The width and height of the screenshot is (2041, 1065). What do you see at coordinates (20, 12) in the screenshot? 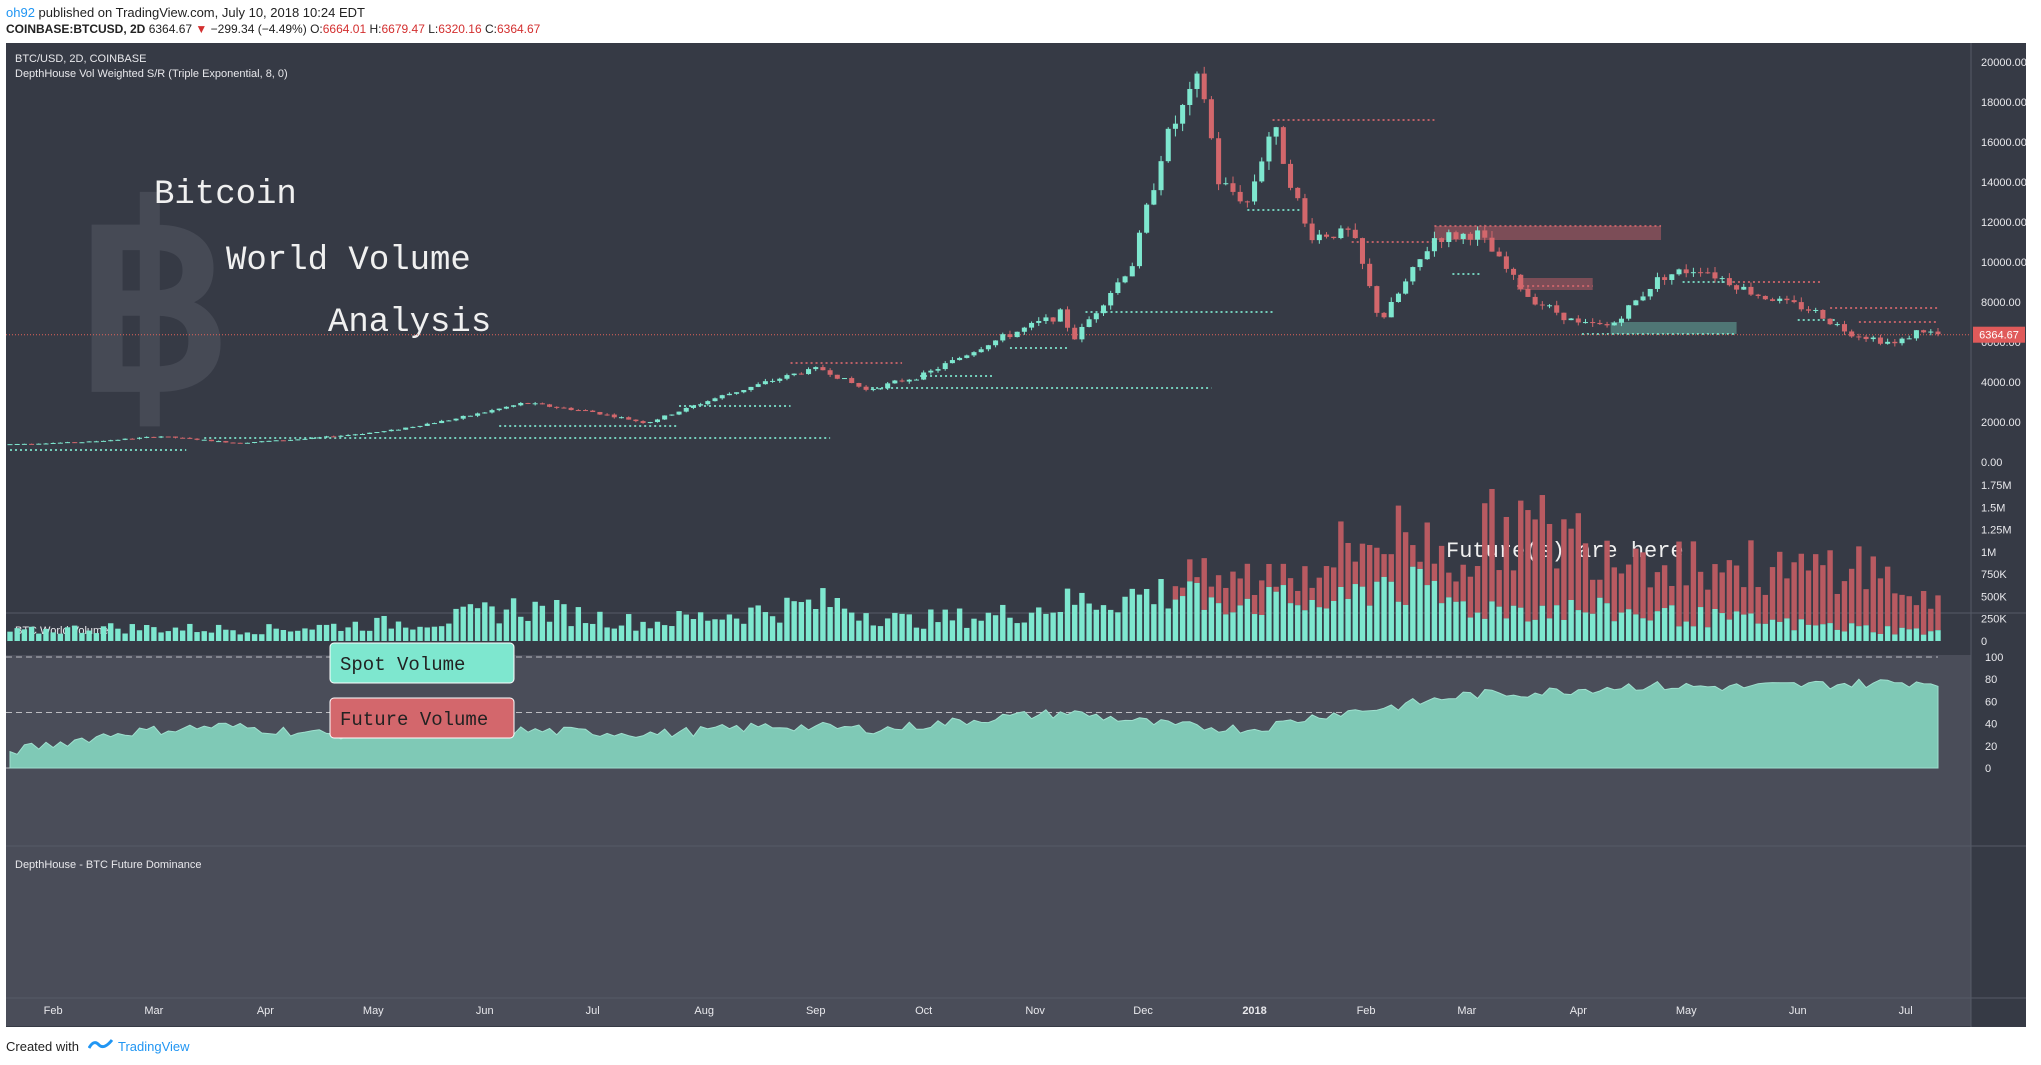
I see `author-link: oh92` at bounding box center [20, 12].